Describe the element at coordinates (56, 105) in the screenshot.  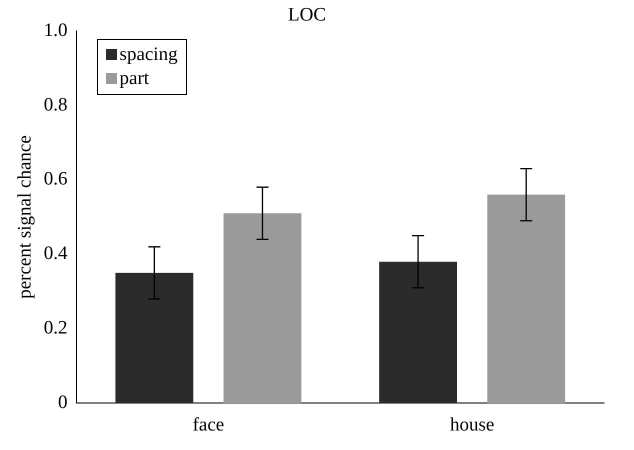
I see `y-tick-label: 0.8` at that location.